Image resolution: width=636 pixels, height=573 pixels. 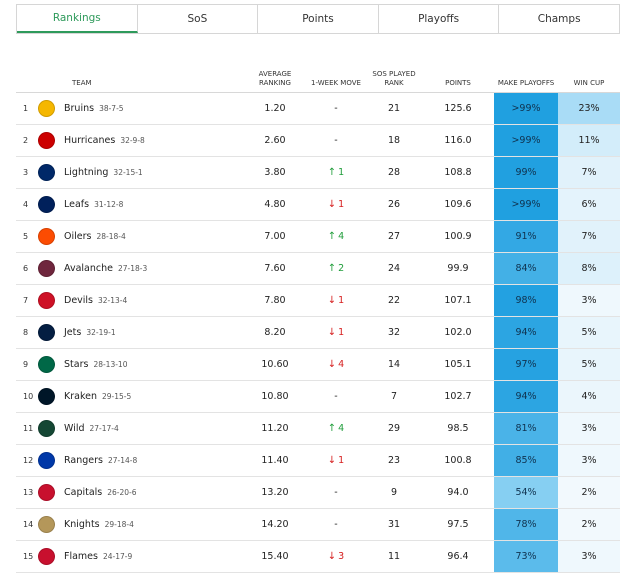 What do you see at coordinates (394, 140) in the screenshot?
I see `sos-played-rank-cell: 18` at bounding box center [394, 140].